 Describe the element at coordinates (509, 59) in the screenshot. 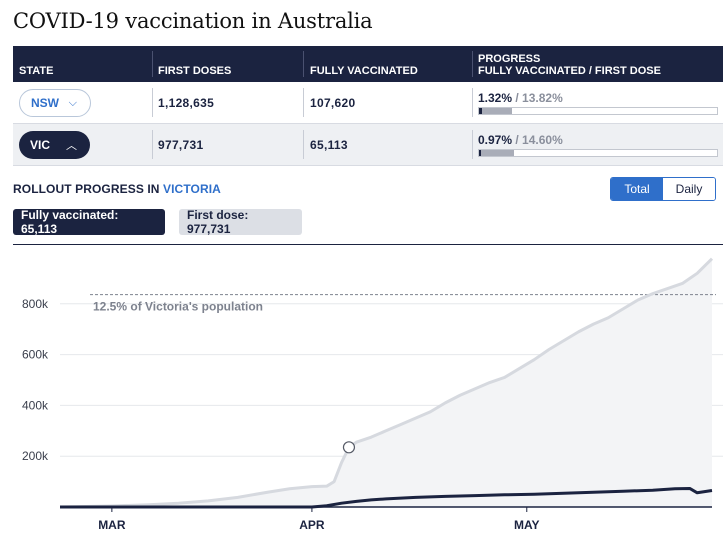

I see `header-progress: PROGRESS` at that location.